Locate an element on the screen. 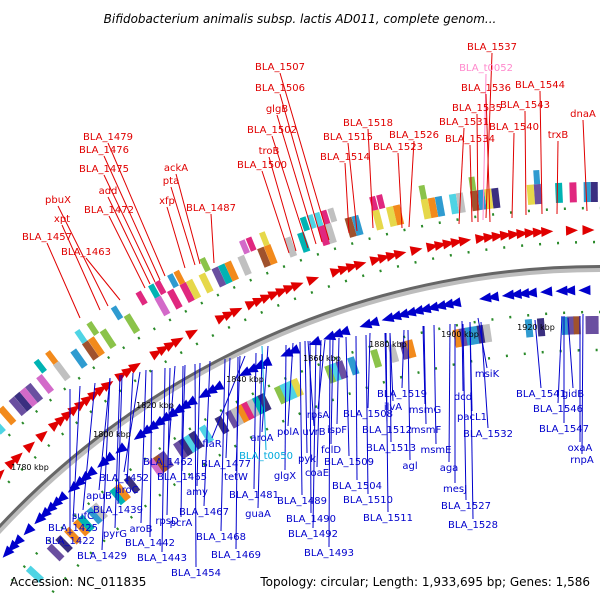 The image size is (600, 600). reverse-gene-label: glgX is located at coordinates (285, 476).